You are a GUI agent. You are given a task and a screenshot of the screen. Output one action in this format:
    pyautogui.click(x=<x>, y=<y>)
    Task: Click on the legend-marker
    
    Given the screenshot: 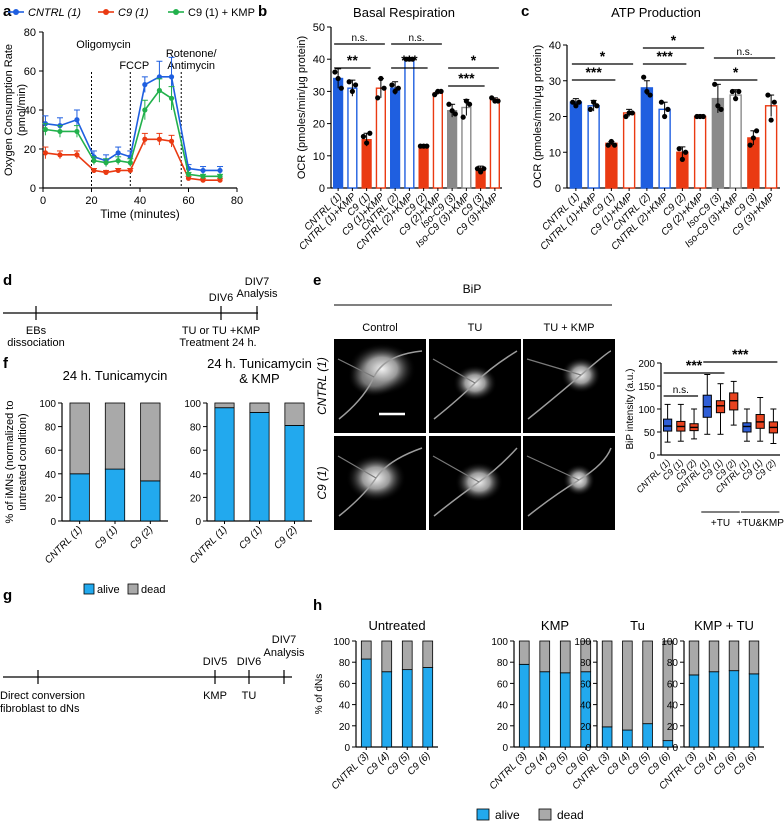 What is the action you would take?
    pyautogui.click(x=176, y=12)
    